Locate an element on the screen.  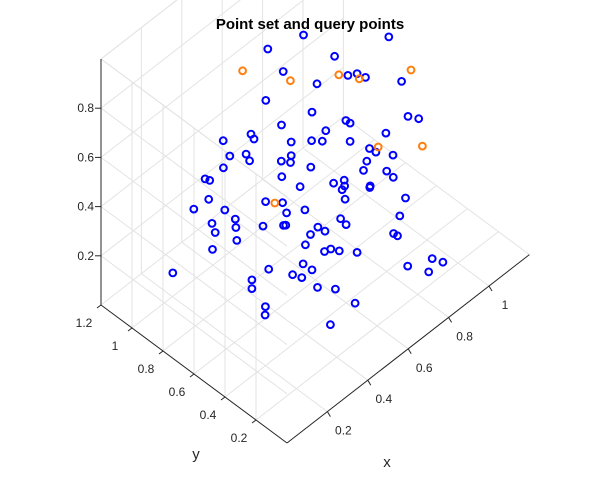
y-axis-label: y is located at coordinates (196, 454).